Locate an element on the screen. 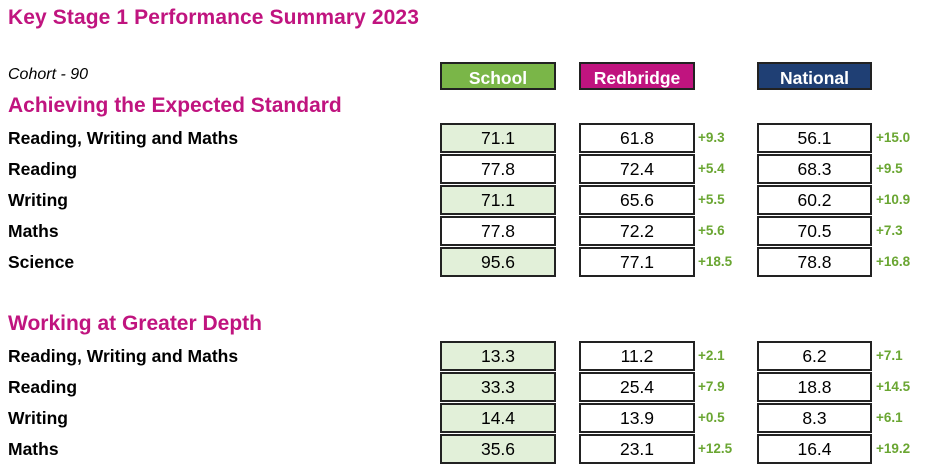 This screenshot has width=940, height=467. section-title-expected: Achieving the Expected Standard is located at coordinates (175, 105).